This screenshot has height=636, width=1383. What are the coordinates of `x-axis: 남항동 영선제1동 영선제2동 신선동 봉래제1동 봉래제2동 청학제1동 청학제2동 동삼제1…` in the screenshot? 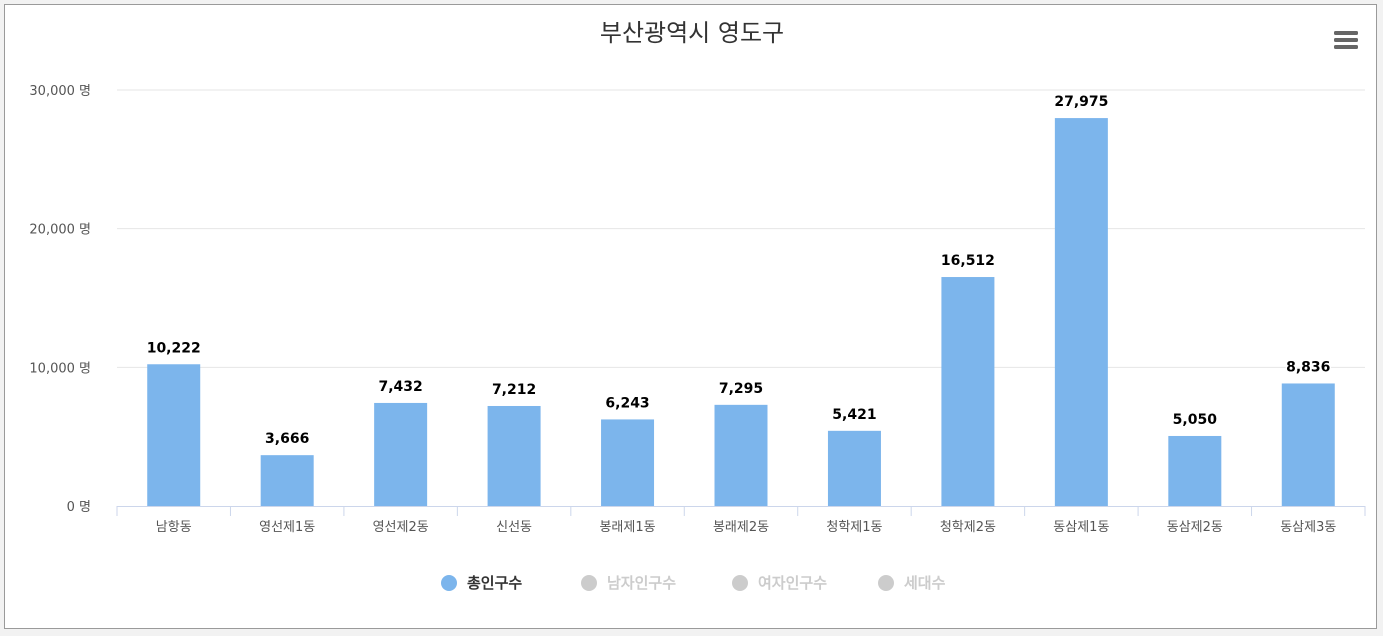 It's located at (741, 520).